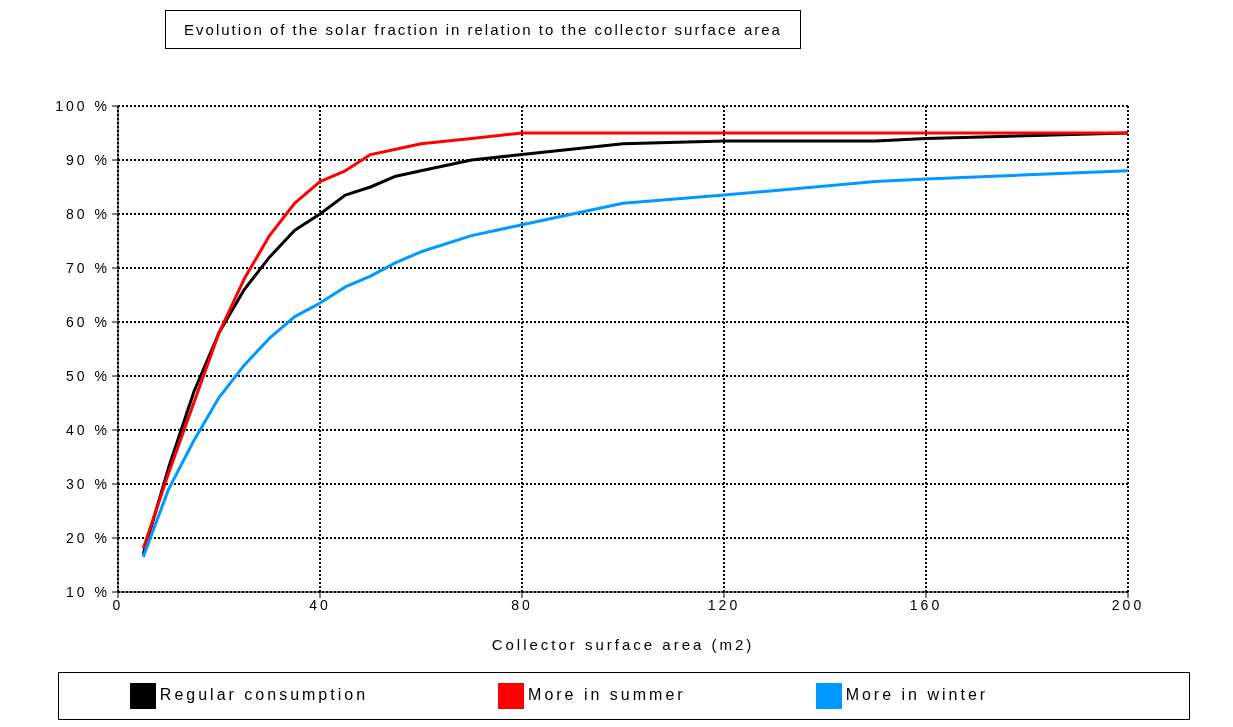 The height and width of the screenshot is (727, 1233). Describe the element at coordinates (88, 429) in the screenshot. I see `y-tick-label: 40 %` at that location.